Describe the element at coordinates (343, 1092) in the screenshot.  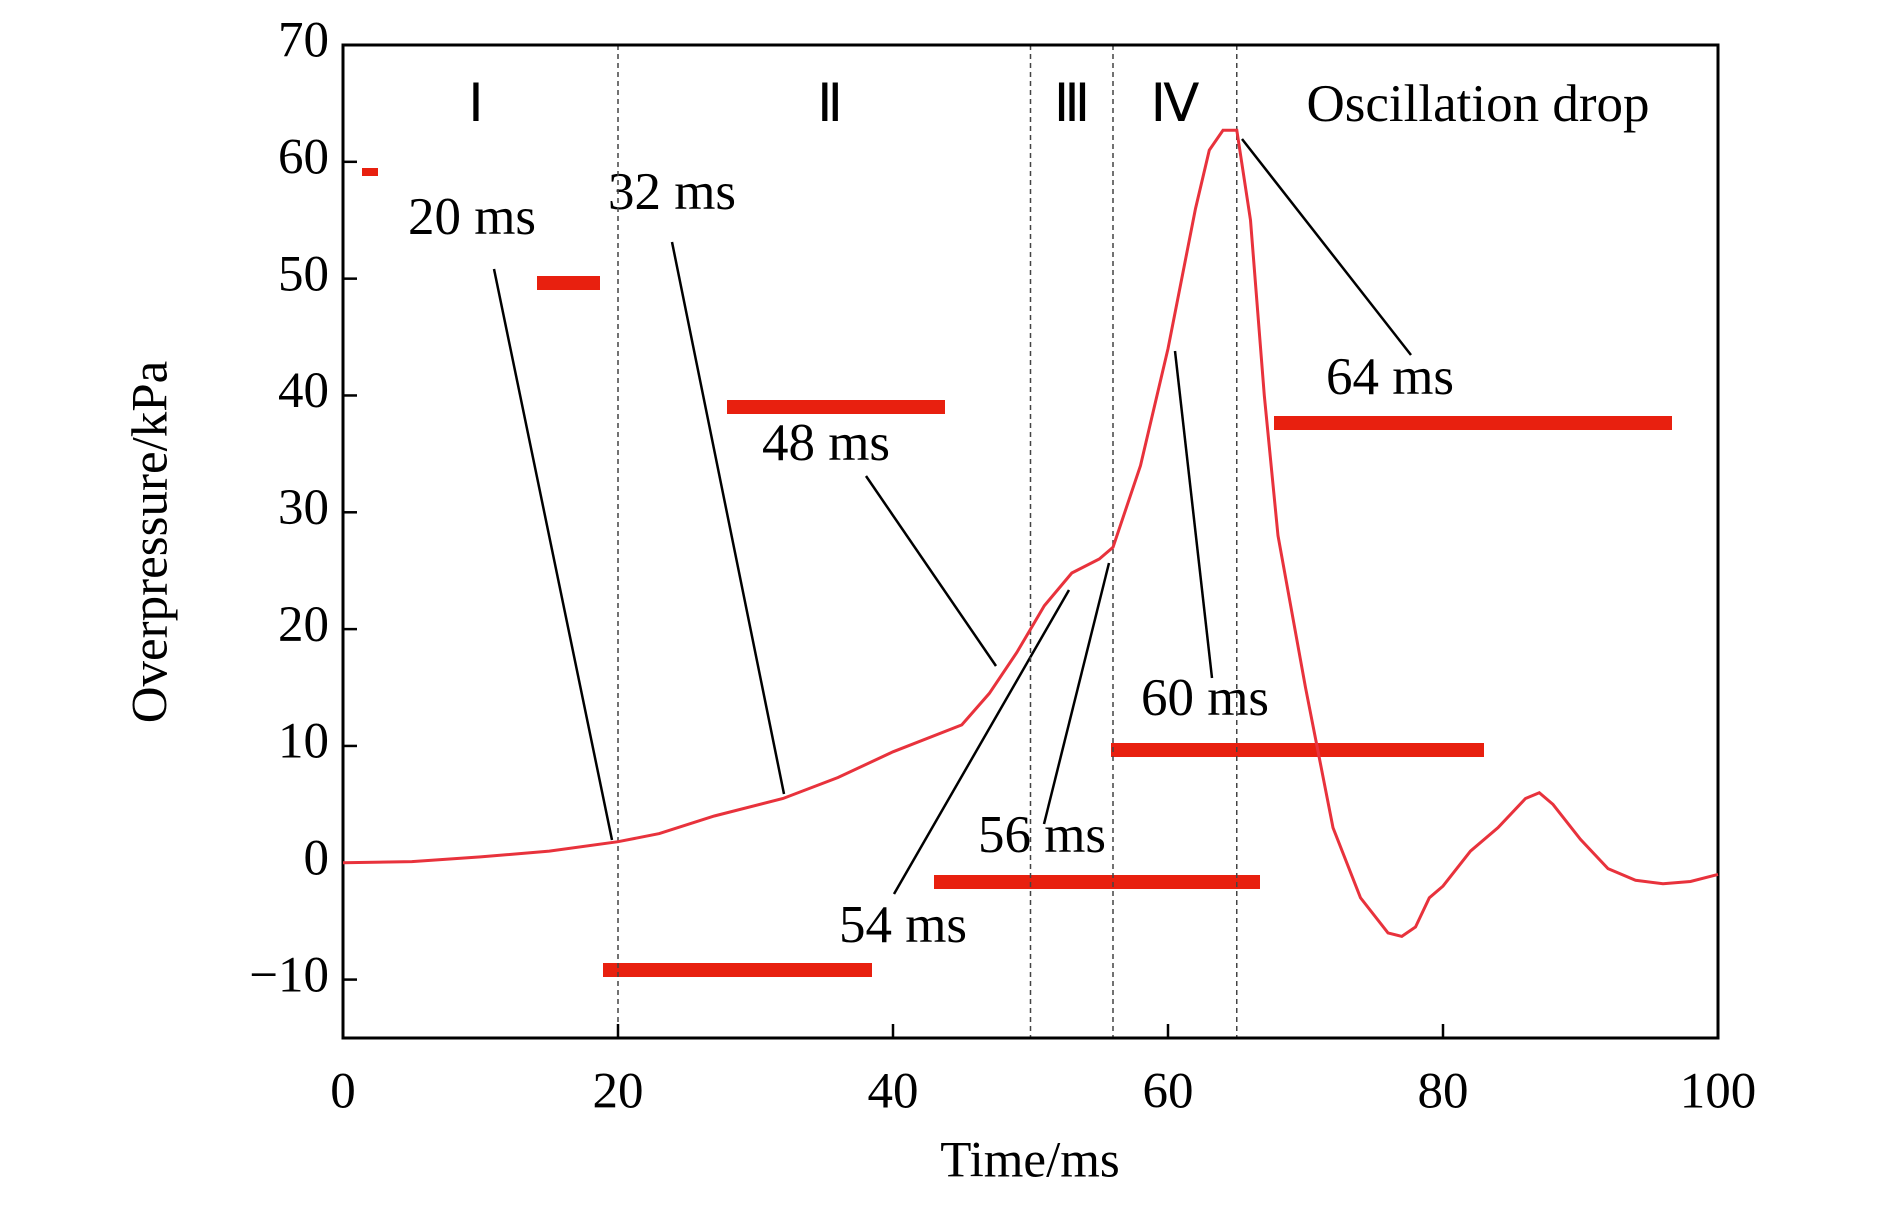
I see `x-tick-label: 0` at that location.